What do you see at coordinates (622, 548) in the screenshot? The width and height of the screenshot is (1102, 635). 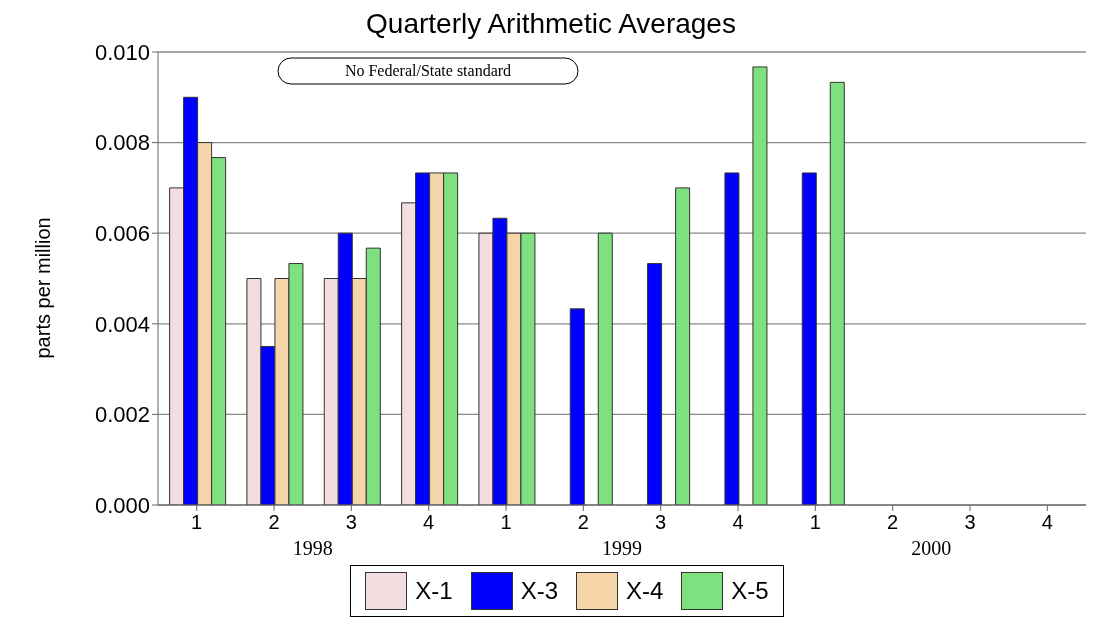 I see `text: 1999` at bounding box center [622, 548].